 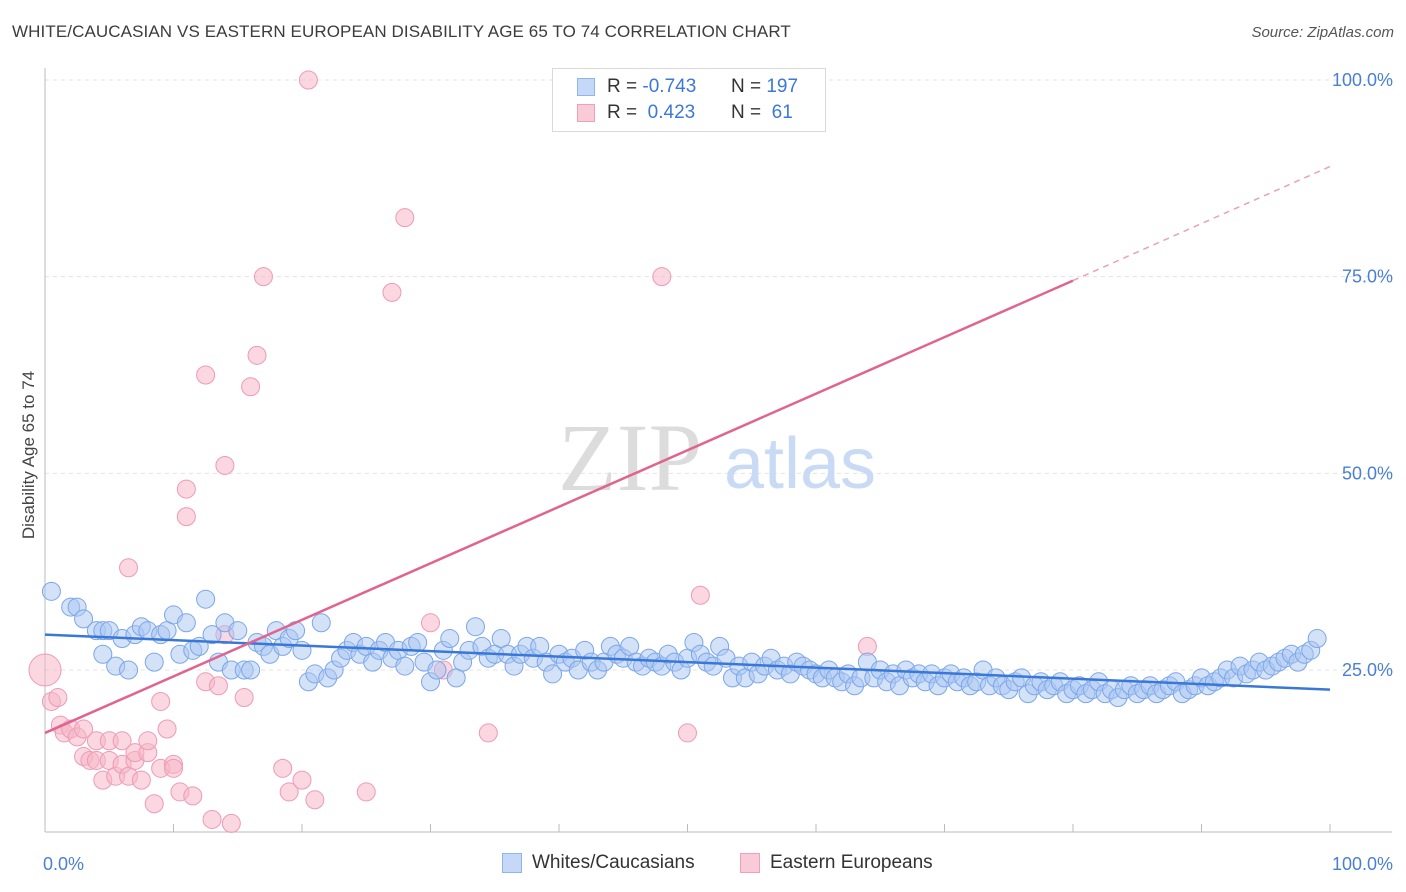 I want to click on legend-row-blue: R = -0.743 N = 197, so click(x=687, y=87).